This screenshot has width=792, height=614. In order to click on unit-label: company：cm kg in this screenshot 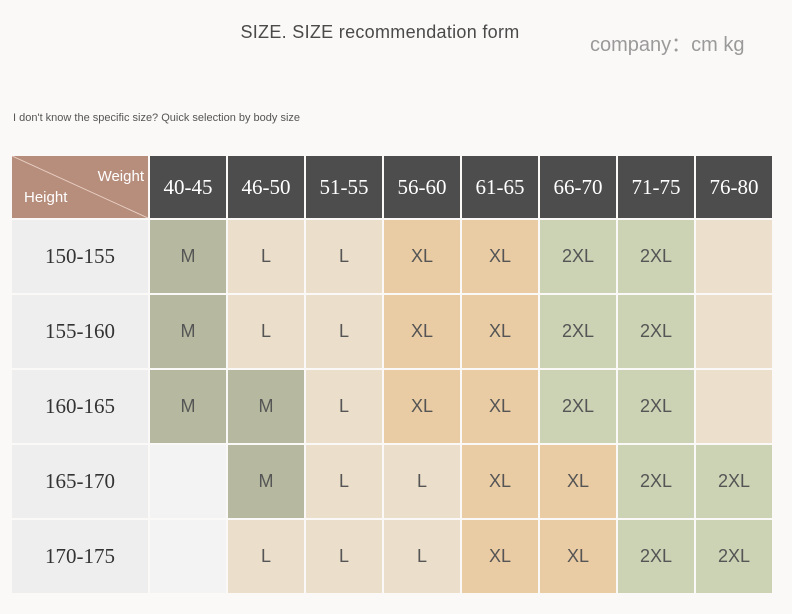, I will do `click(667, 45)`.